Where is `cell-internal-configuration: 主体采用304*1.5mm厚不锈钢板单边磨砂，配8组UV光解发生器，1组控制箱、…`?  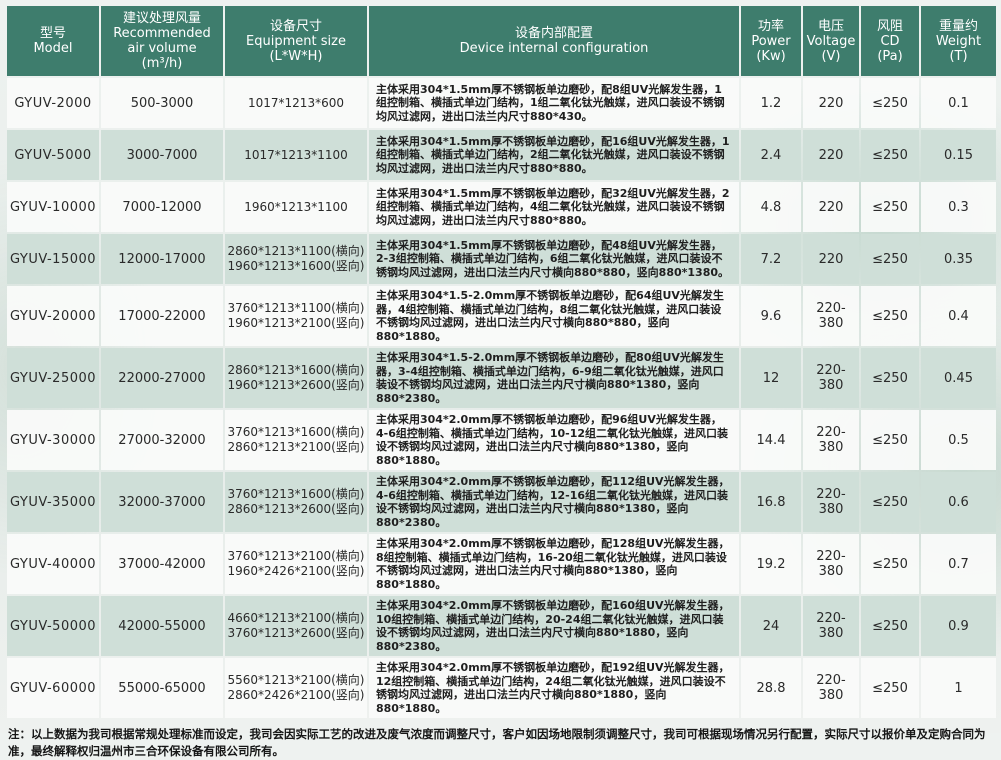
cell-internal-configuration: 主体采用304*1.5mm厚不锈钢板单边磨砂，配8组UV光解发生器，1组控制箱、… is located at coordinates (554, 103).